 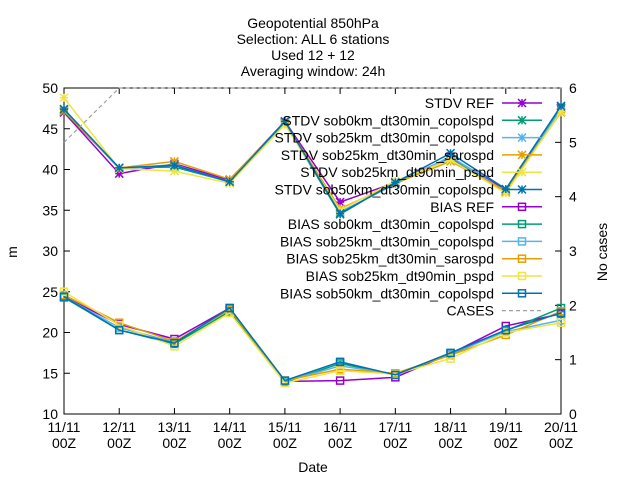 What do you see at coordinates (50, 88) in the screenshot?
I see `y-tick-label: 50` at bounding box center [50, 88].